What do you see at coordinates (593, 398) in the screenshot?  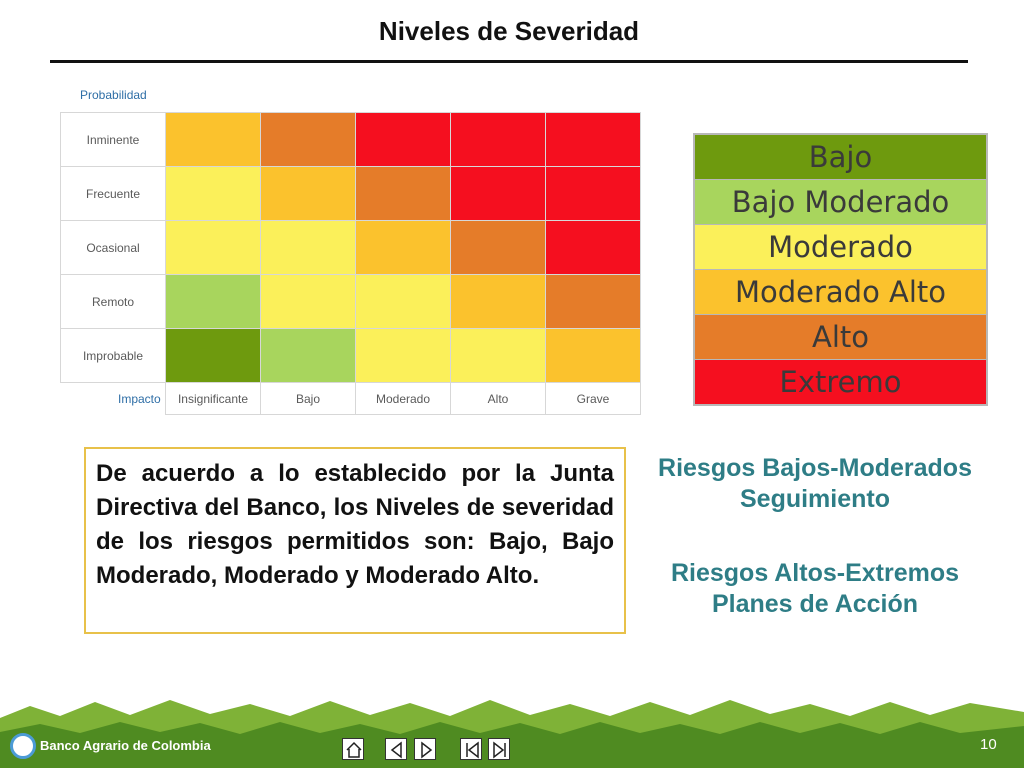 I see `impact-column-label: Grave` at bounding box center [593, 398].